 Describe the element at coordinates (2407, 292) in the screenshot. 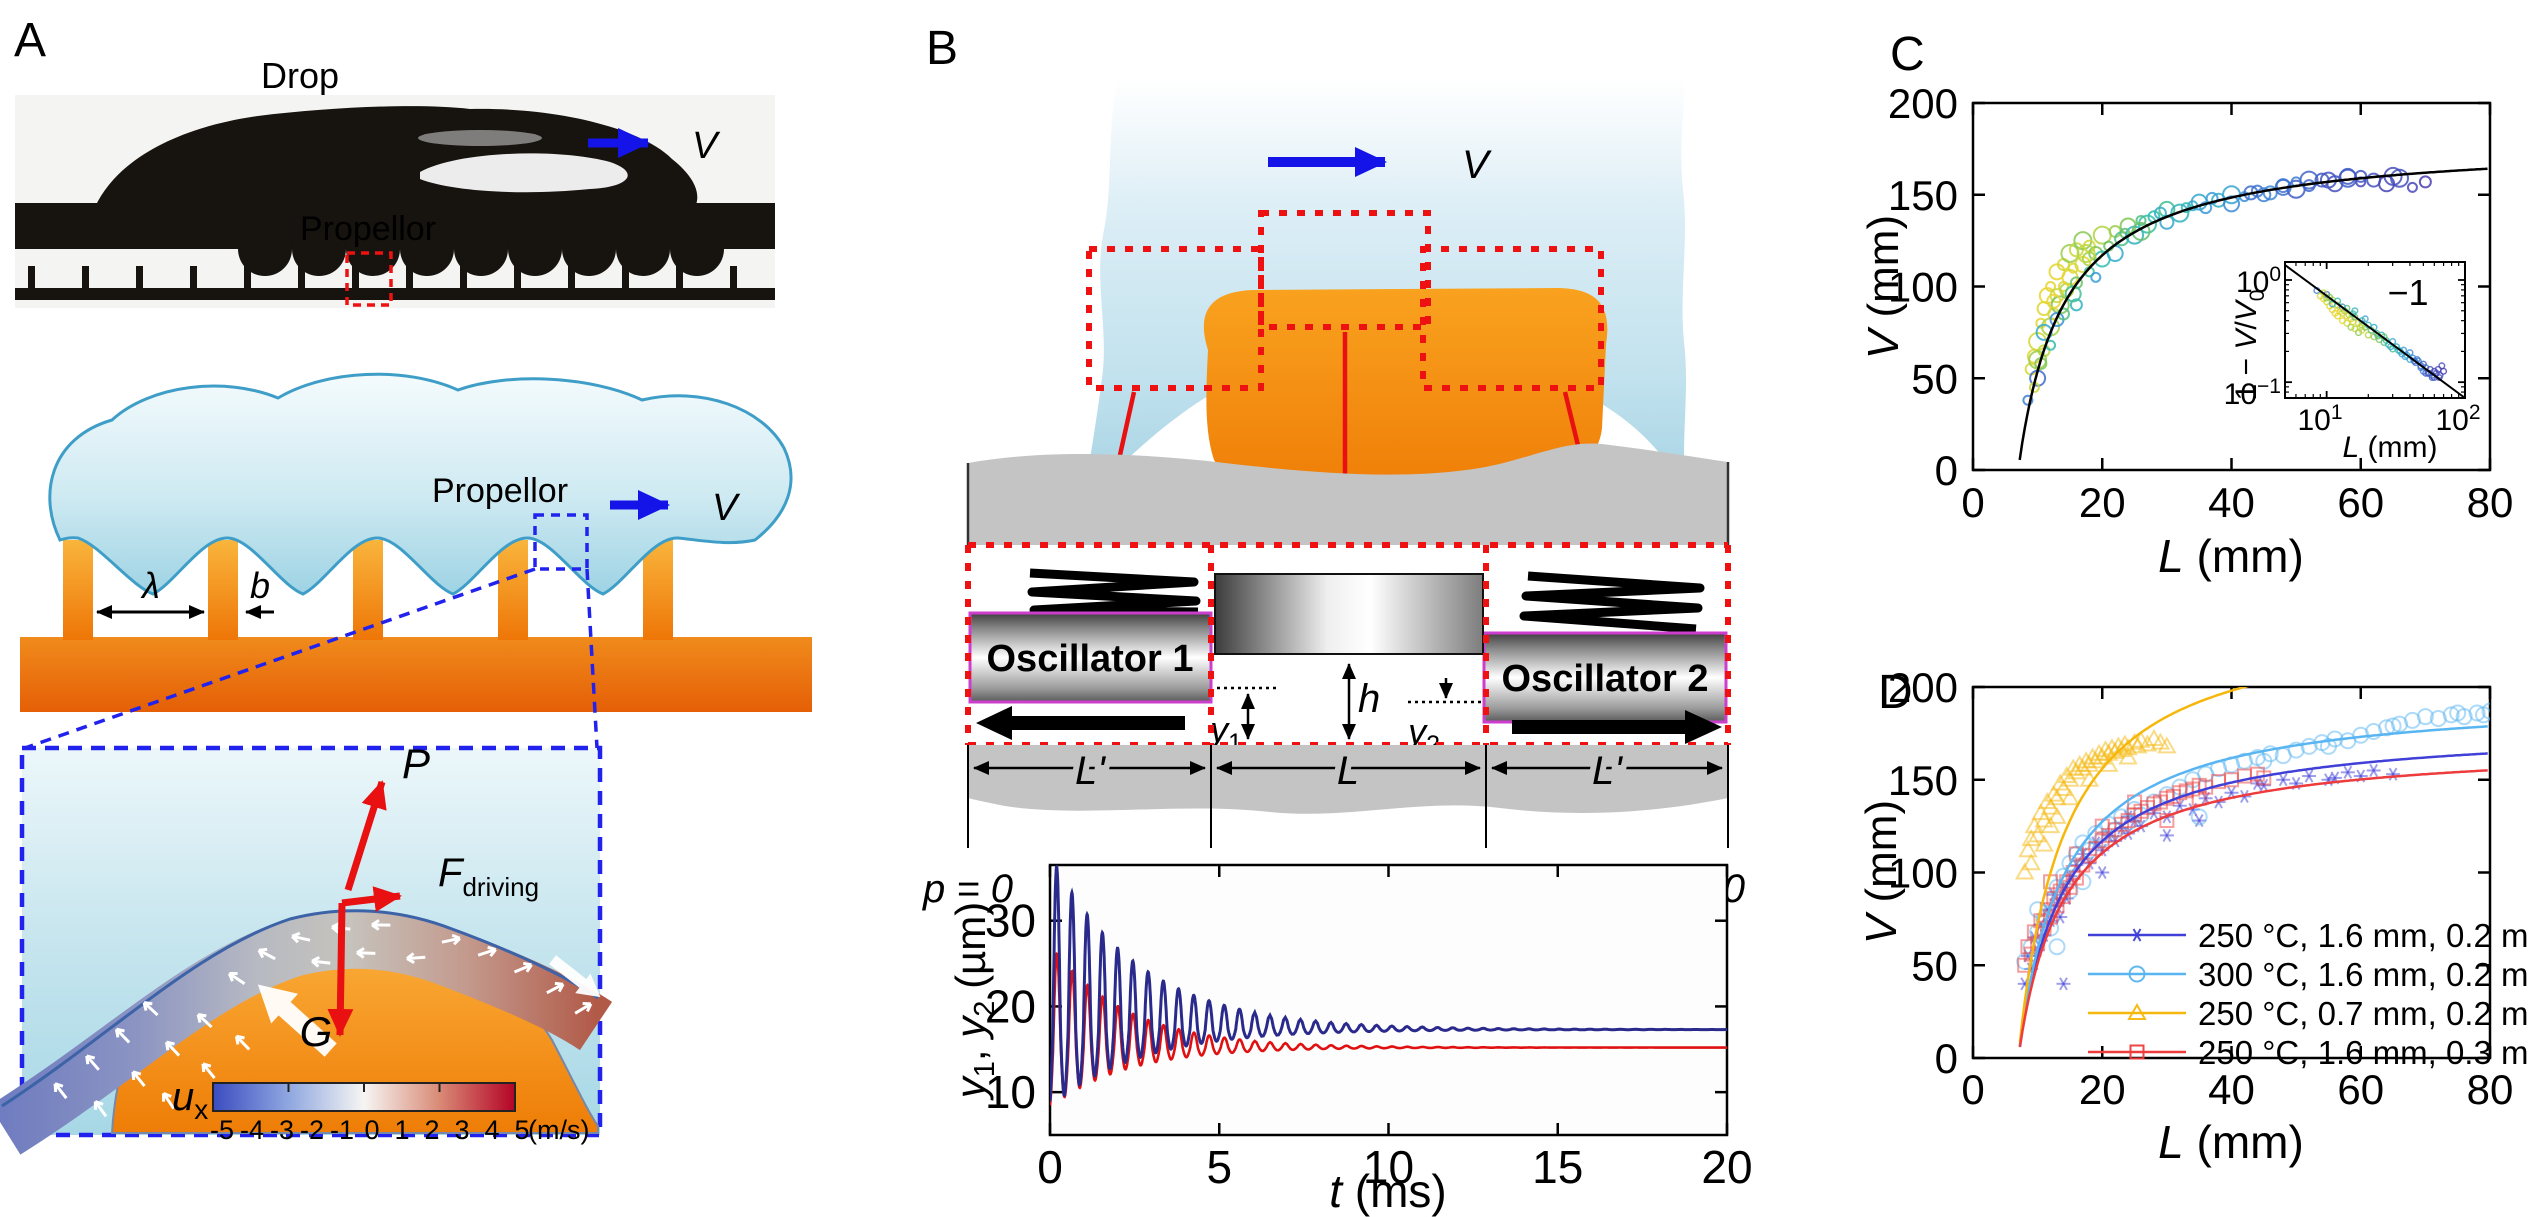

I see `c-inset-slope-label: −1` at that location.